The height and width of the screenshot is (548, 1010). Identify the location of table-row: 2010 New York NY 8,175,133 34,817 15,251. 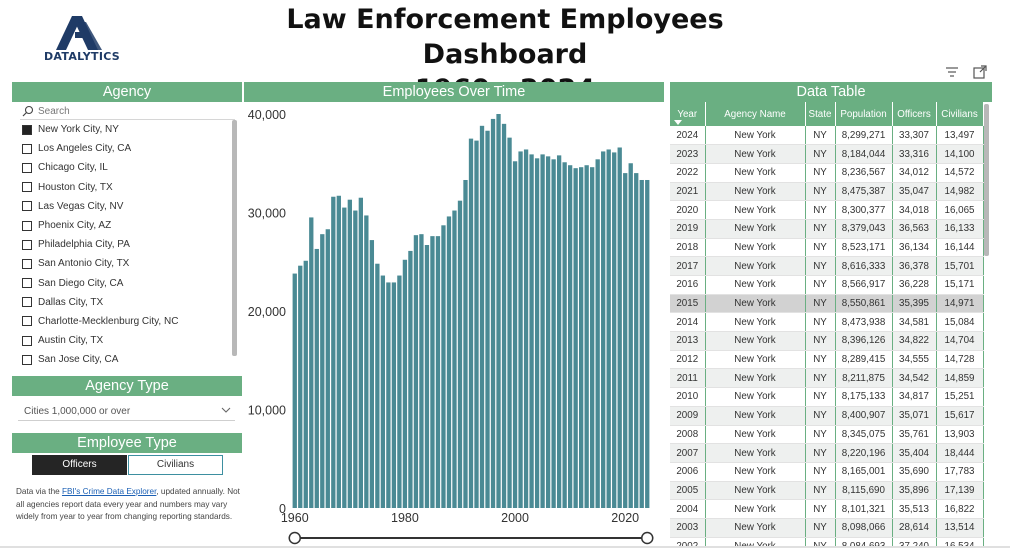
(827, 397).